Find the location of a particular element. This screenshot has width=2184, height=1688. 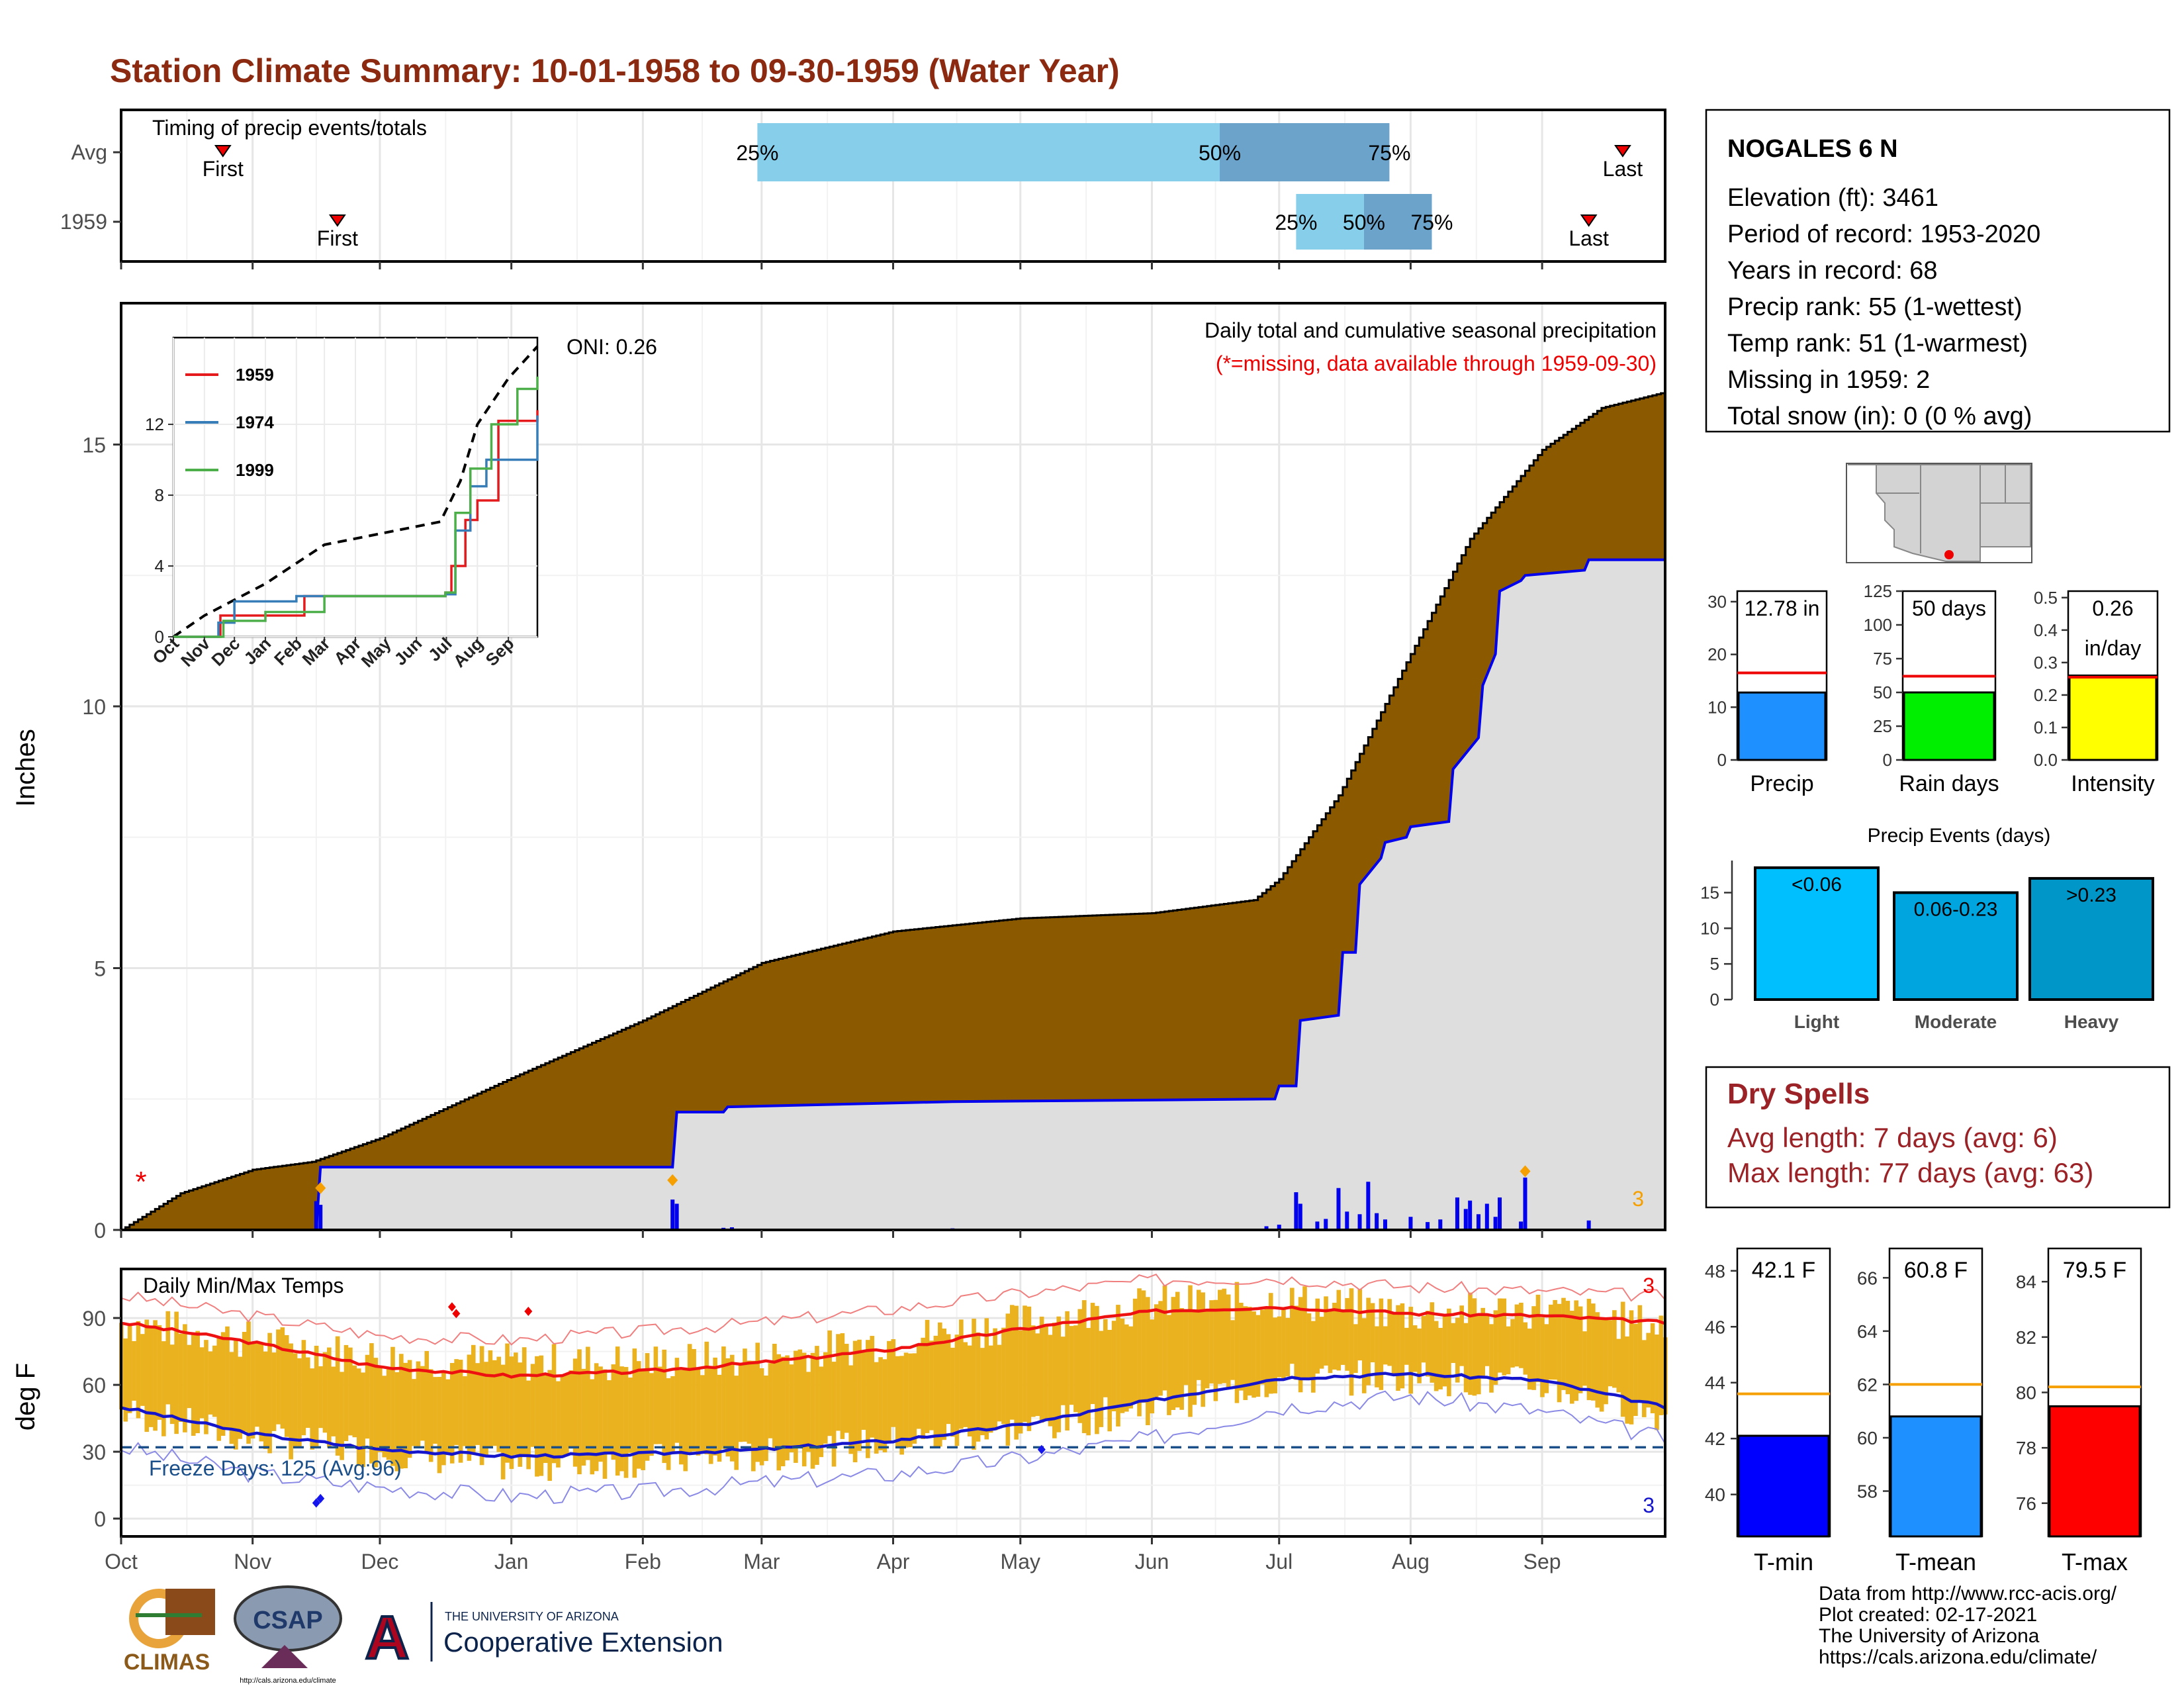

events-tick-label: 15 is located at coordinates (1709, 892).